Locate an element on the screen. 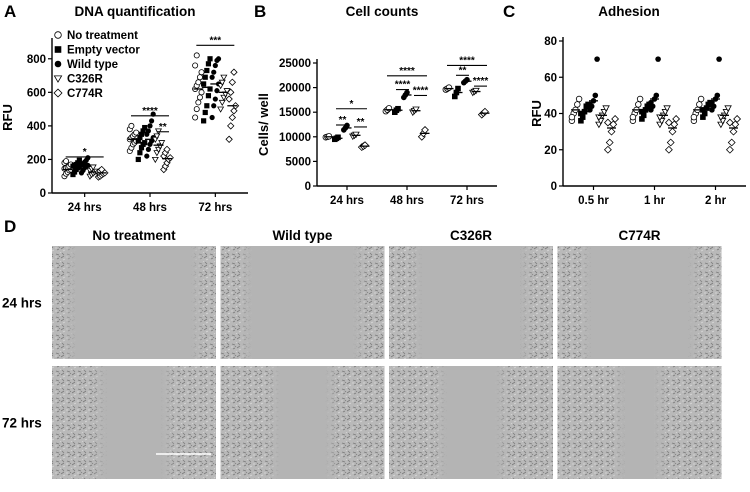 The height and width of the screenshot is (492, 750). legend-label-c774r: C774R is located at coordinates (85, 94).